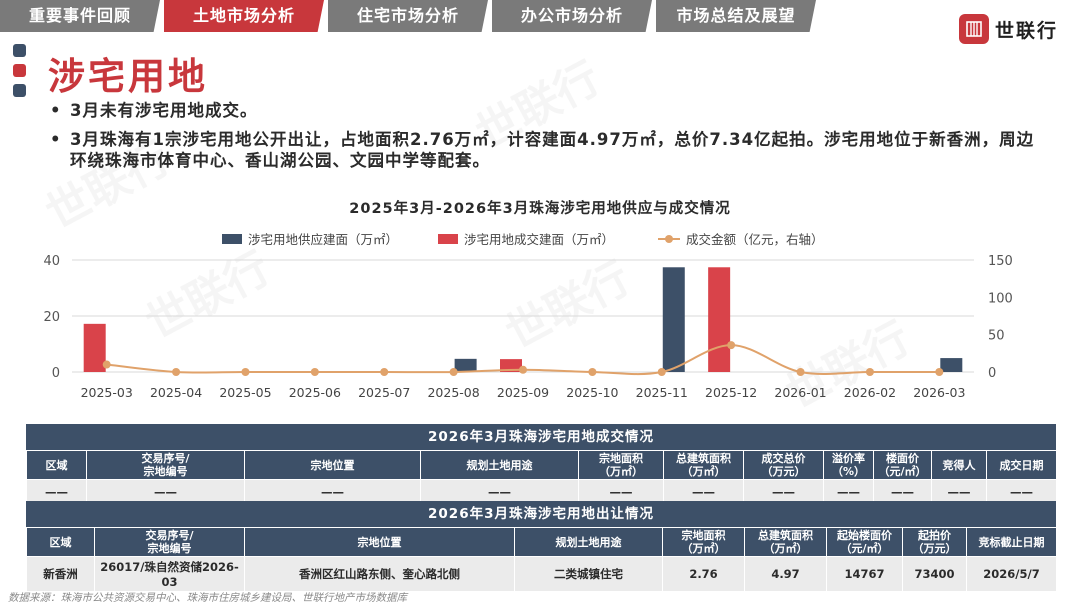 This screenshot has height=608, width=1080. What do you see at coordinates (572, 16) in the screenshot?
I see `tab-office-market: 办公市场分析` at bounding box center [572, 16].